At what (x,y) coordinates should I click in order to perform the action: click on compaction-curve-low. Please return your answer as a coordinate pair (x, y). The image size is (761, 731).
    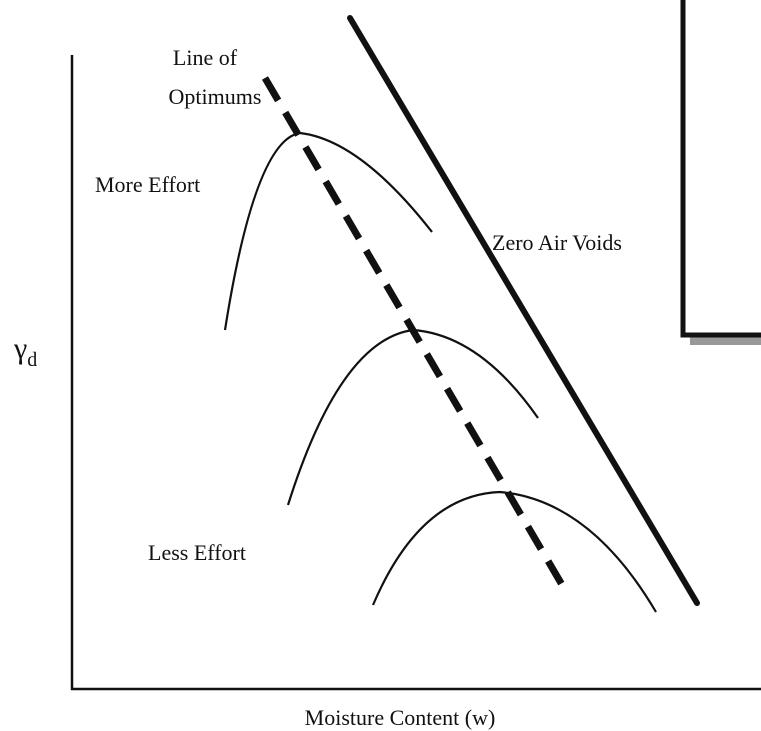
    Looking at the image, I should click on (514, 551).